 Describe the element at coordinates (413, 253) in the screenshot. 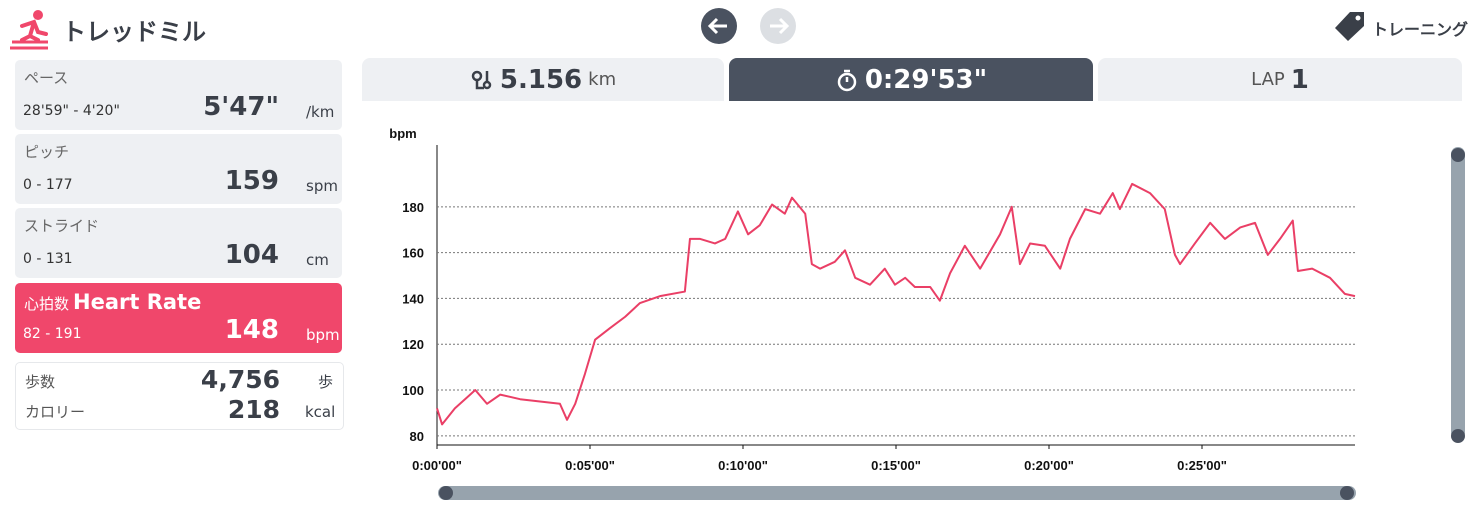

I see `y-tick-label: 160` at that location.